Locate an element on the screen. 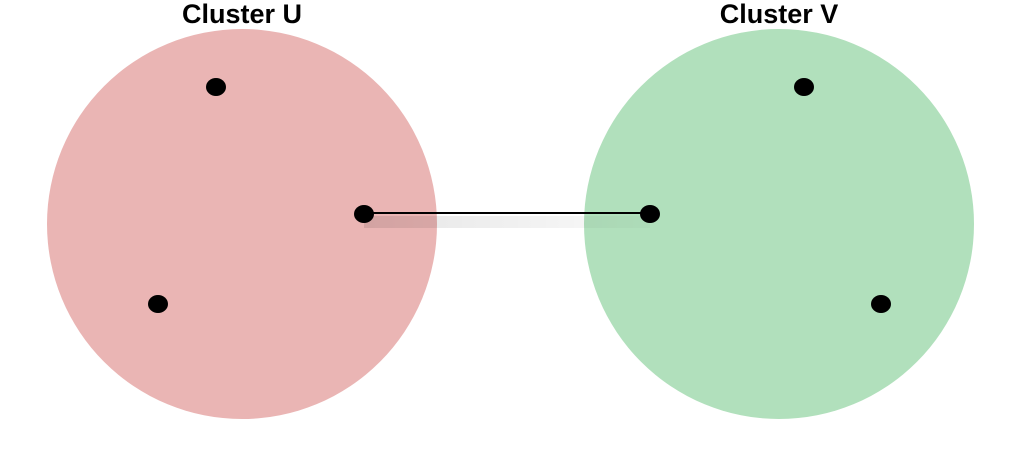  node-v1 is located at coordinates (804, 87).